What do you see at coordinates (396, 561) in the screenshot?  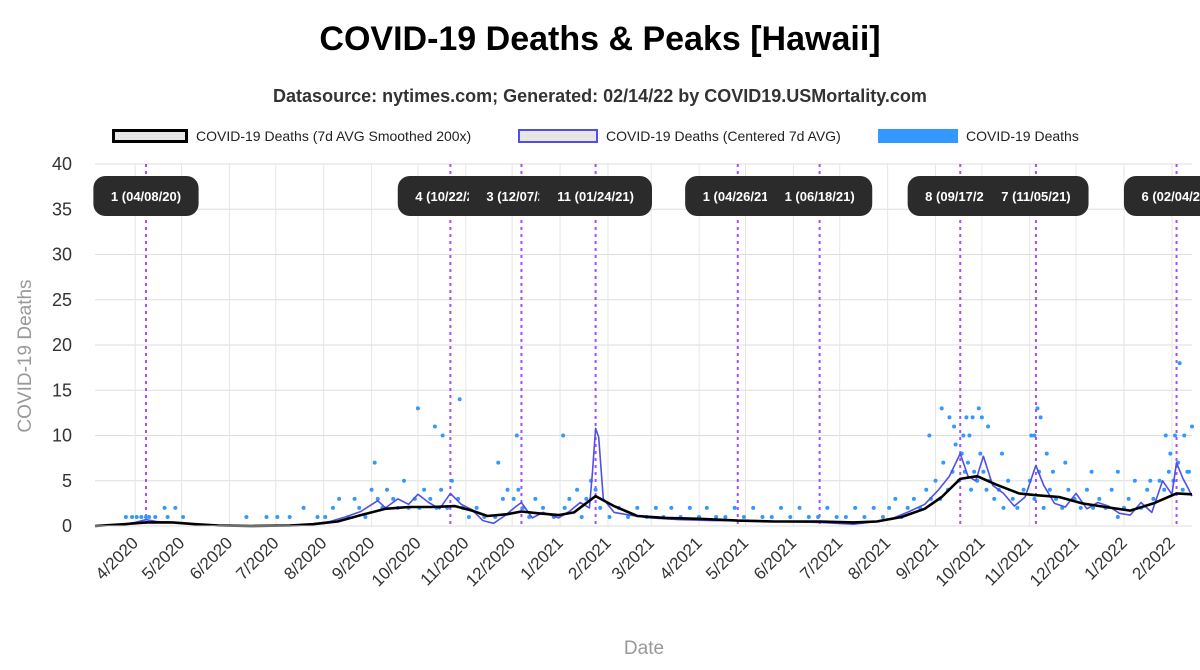 I see `x-tick-label: 10/2020` at bounding box center [396, 561].